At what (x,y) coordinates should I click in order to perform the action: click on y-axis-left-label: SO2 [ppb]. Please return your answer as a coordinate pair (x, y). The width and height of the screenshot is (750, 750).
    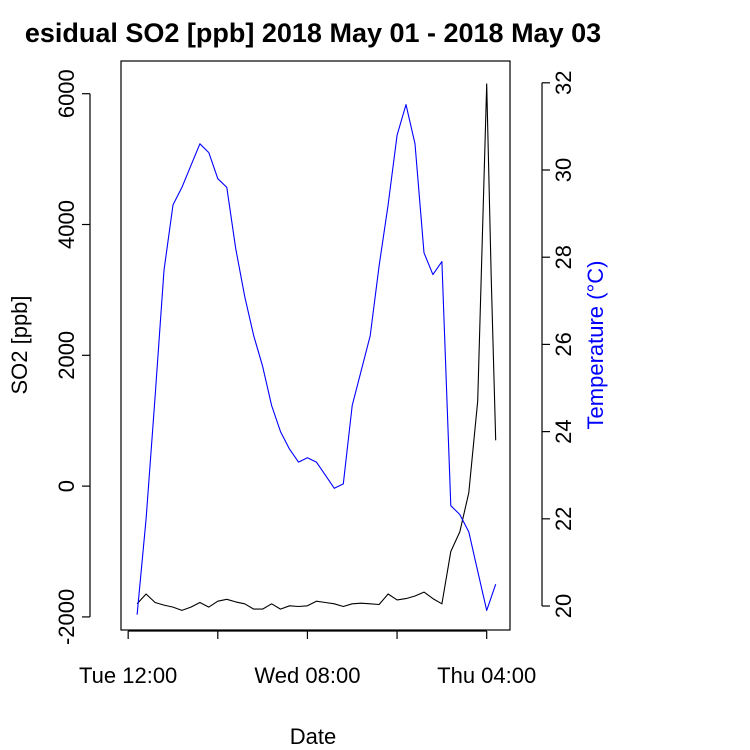
    Looking at the image, I should click on (19, 344).